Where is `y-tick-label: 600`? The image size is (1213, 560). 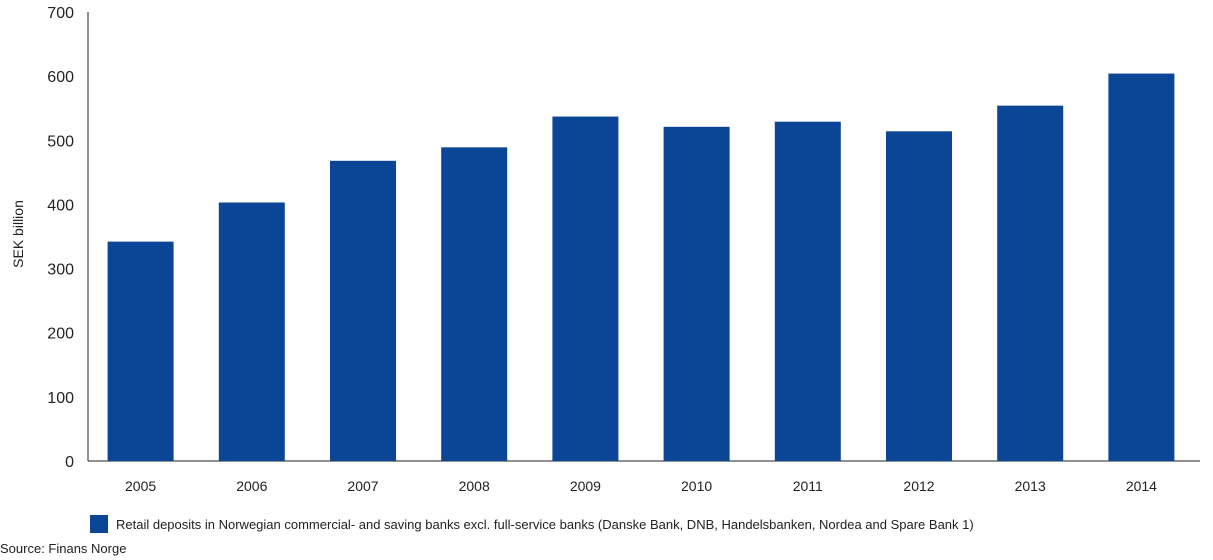 y-tick-label: 600 is located at coordinates (60, 77).